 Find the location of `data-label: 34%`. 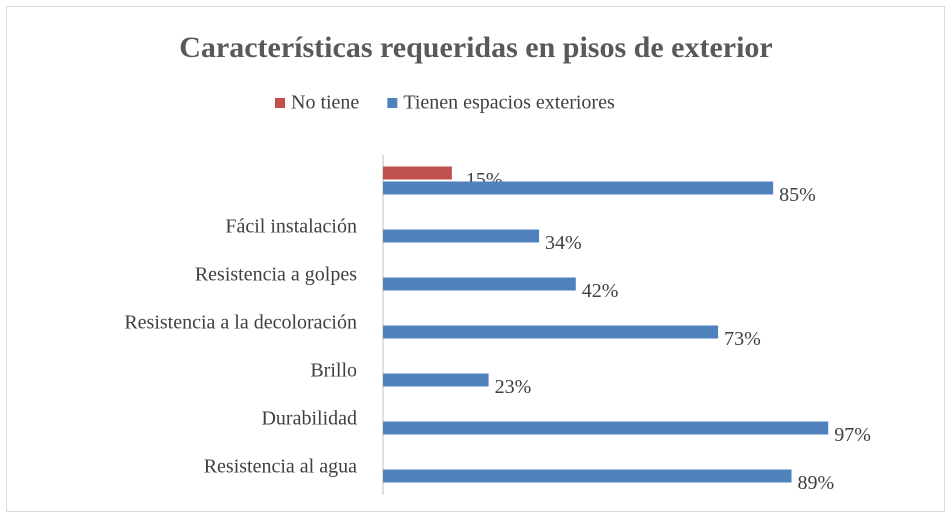

data-label: 34% is located at coordinates (563, 243).